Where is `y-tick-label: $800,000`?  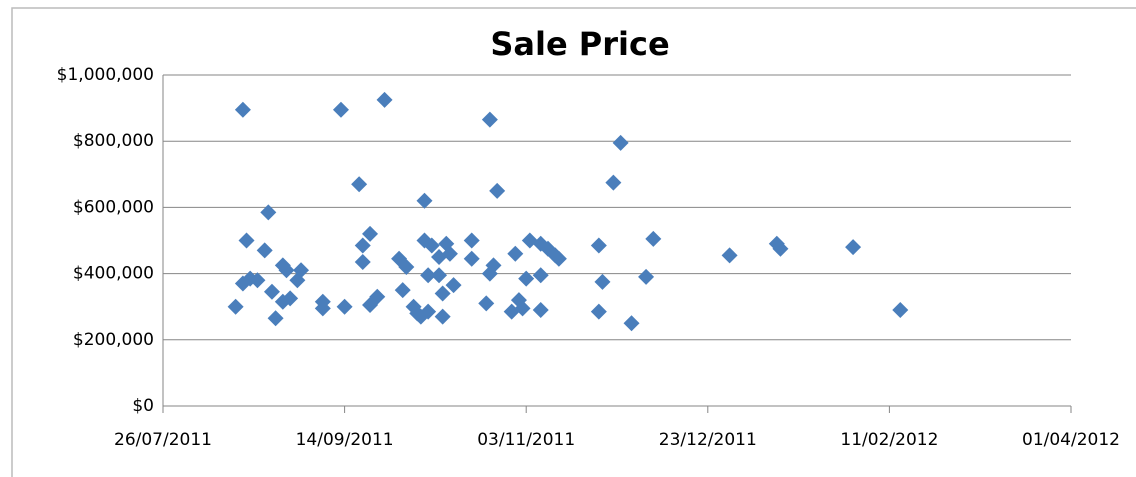
y-tick-label: $800,000 is located at coordinates (113, 141).